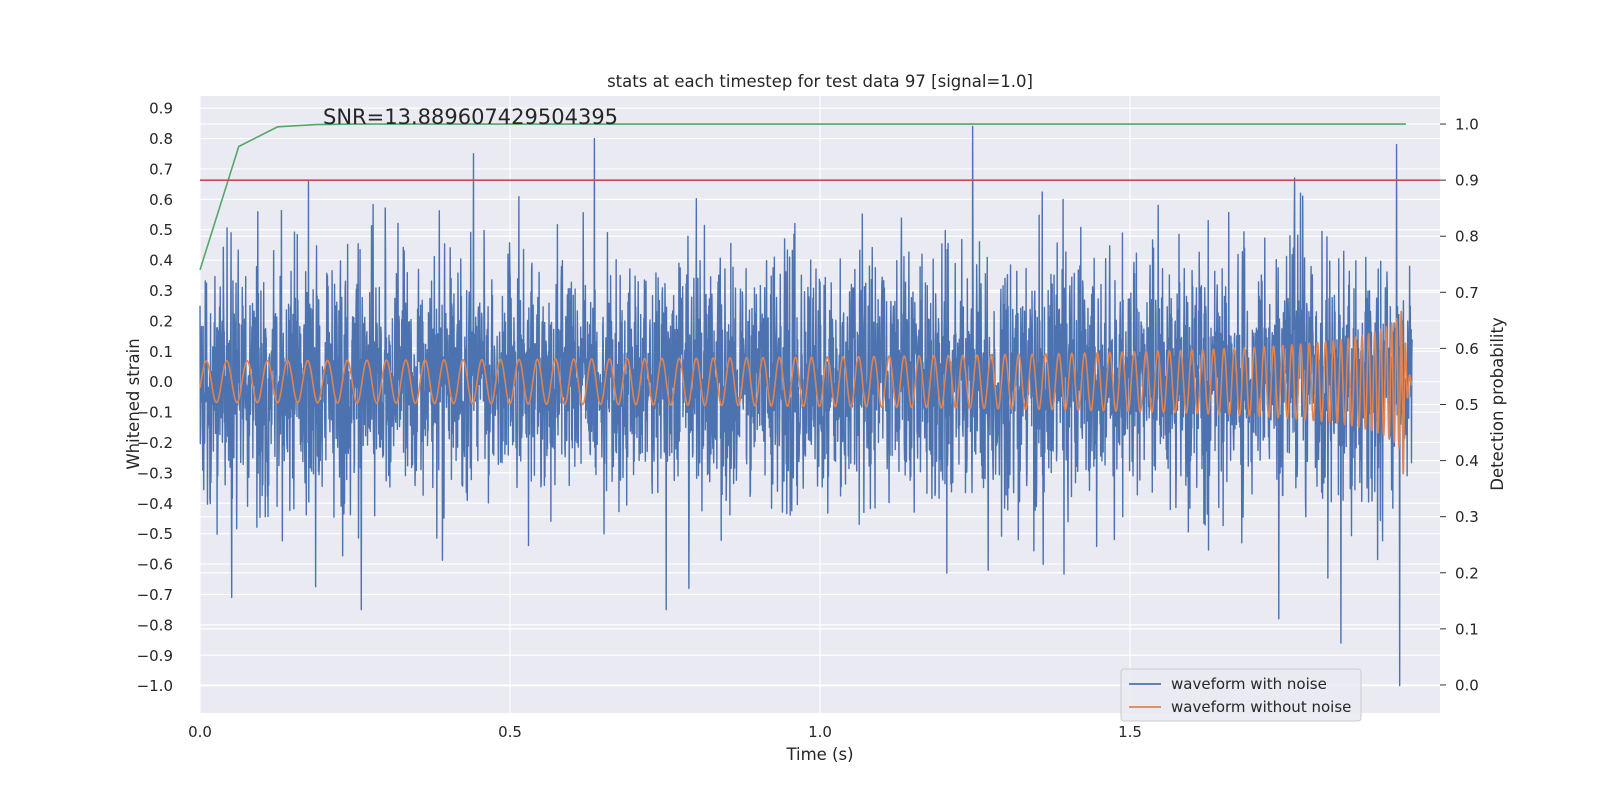 This screenshot has height=800, width=1600. Describe the element at coordinates (155, 504) in the screenshot. I see `y-tick-label: −0.4` at that location.